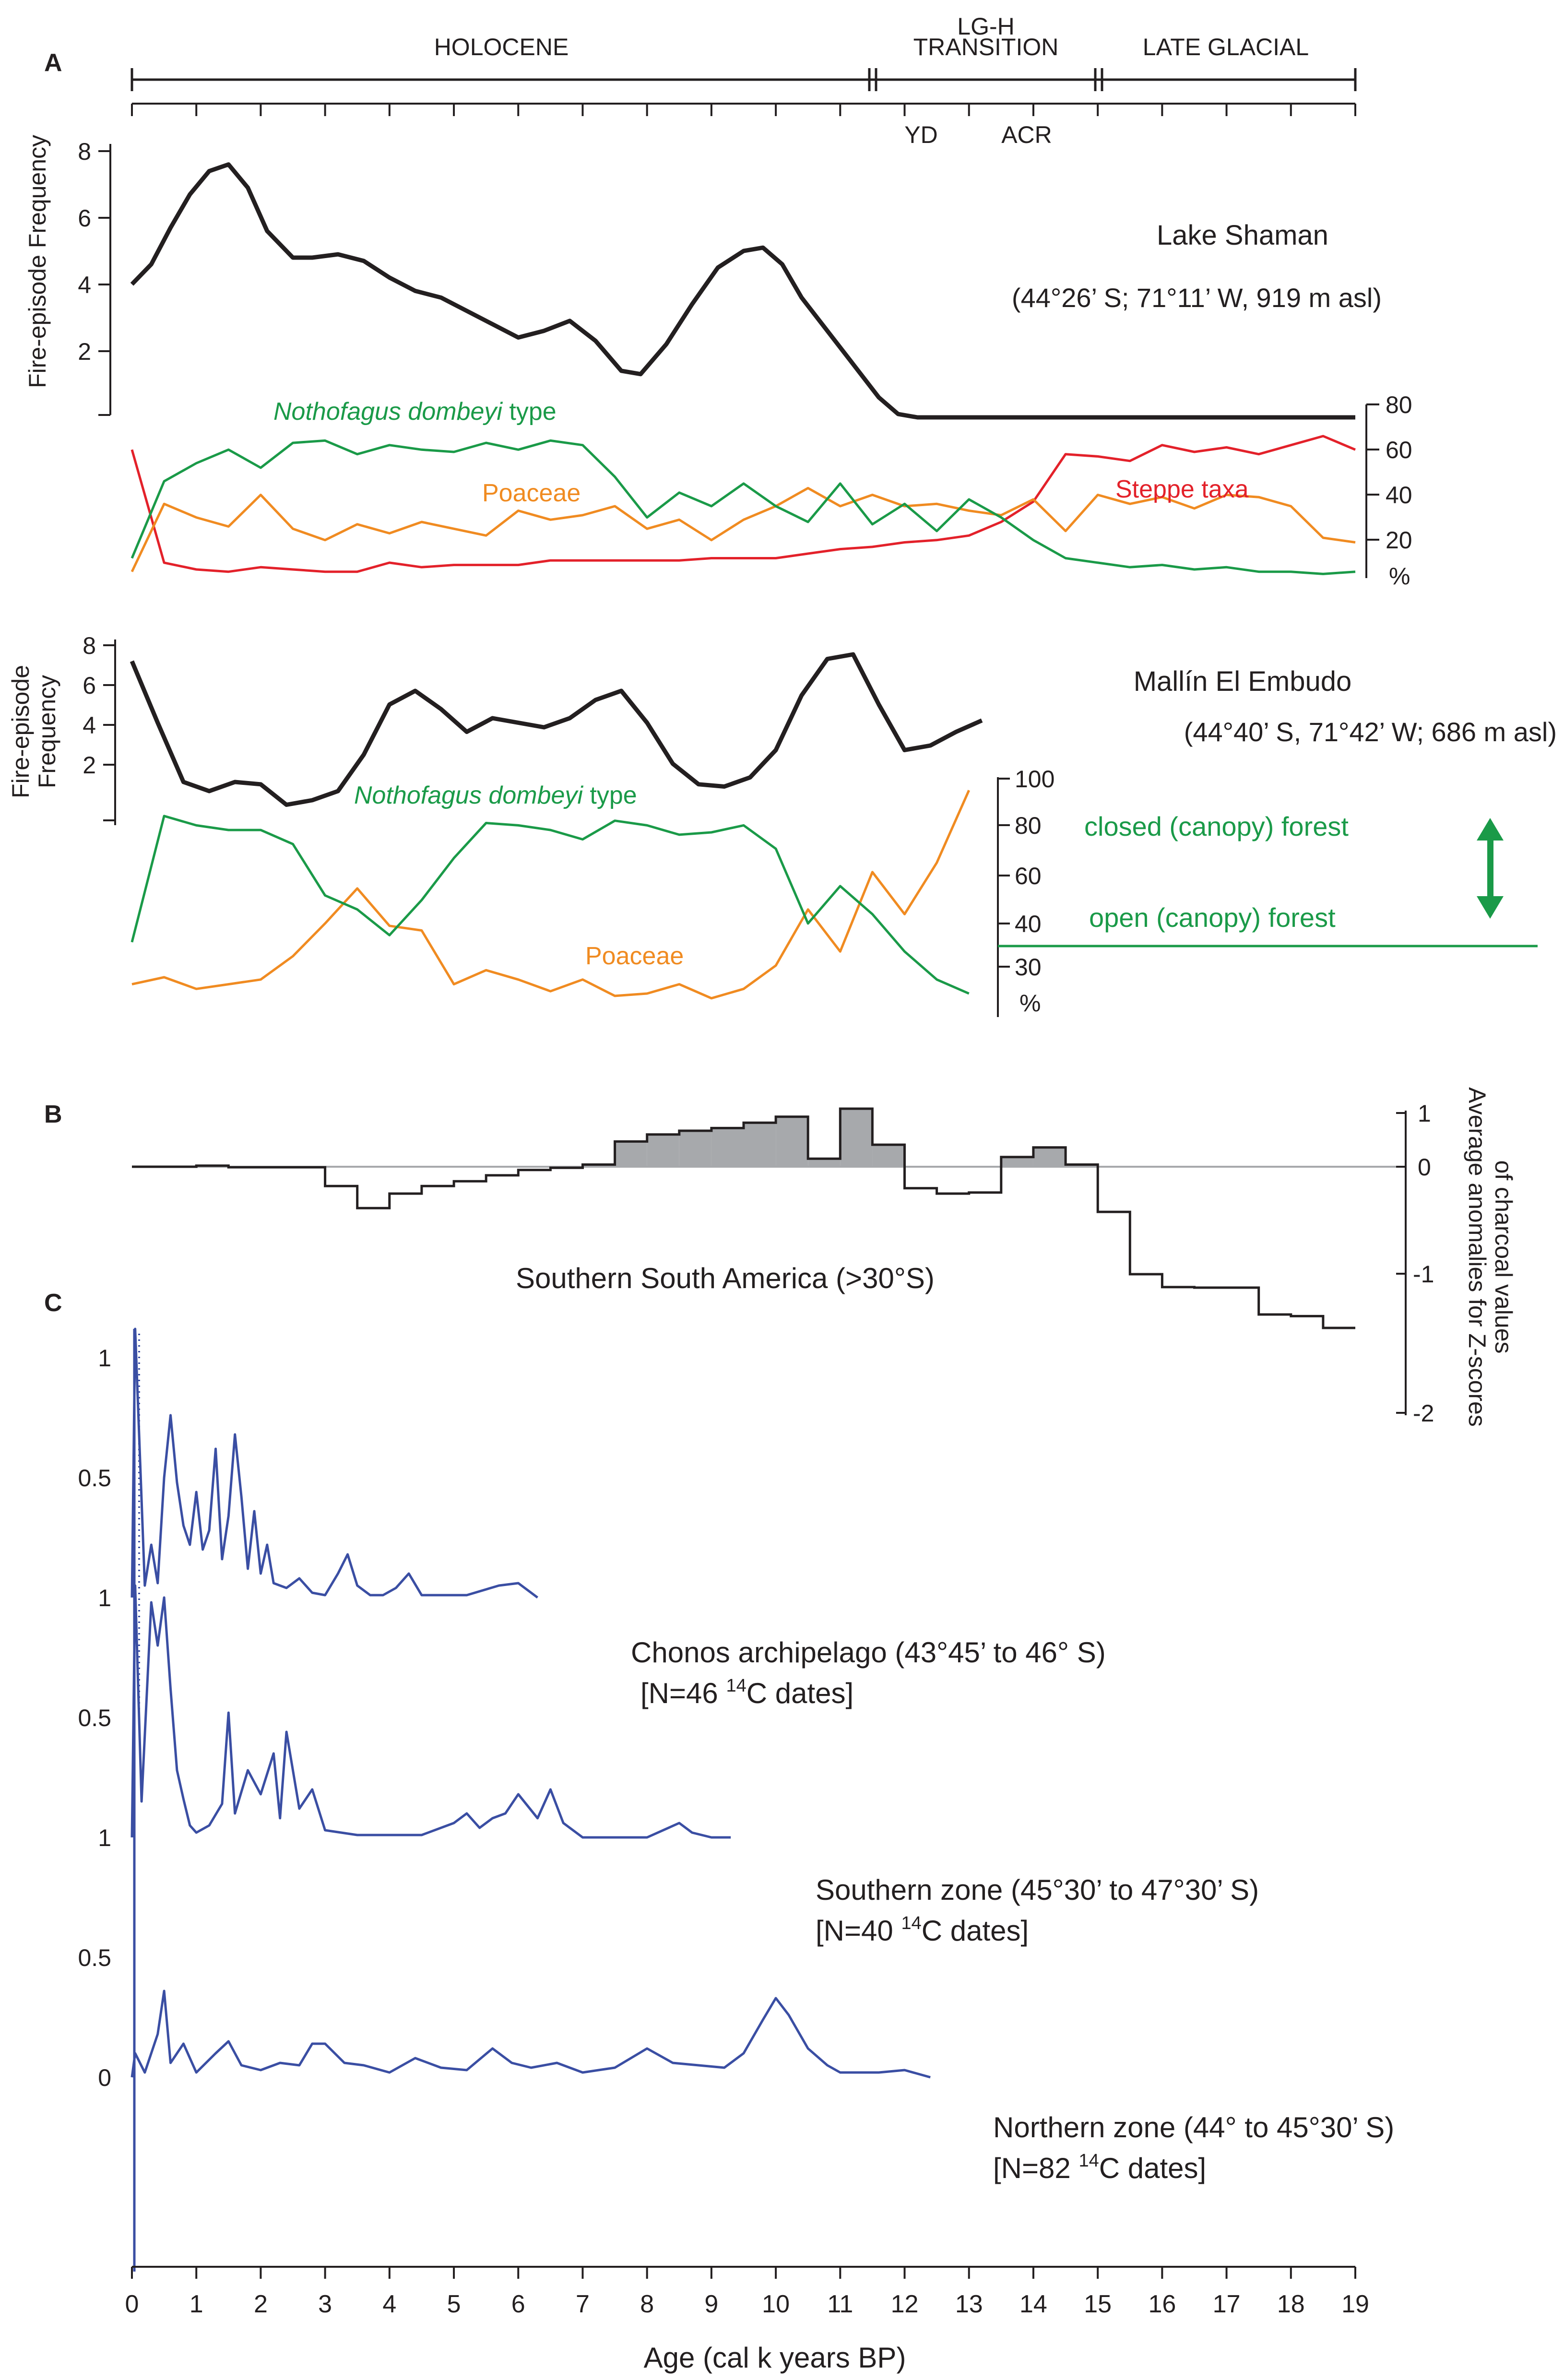  I want to click on x-tick-label: 11, so click(840, 2304).